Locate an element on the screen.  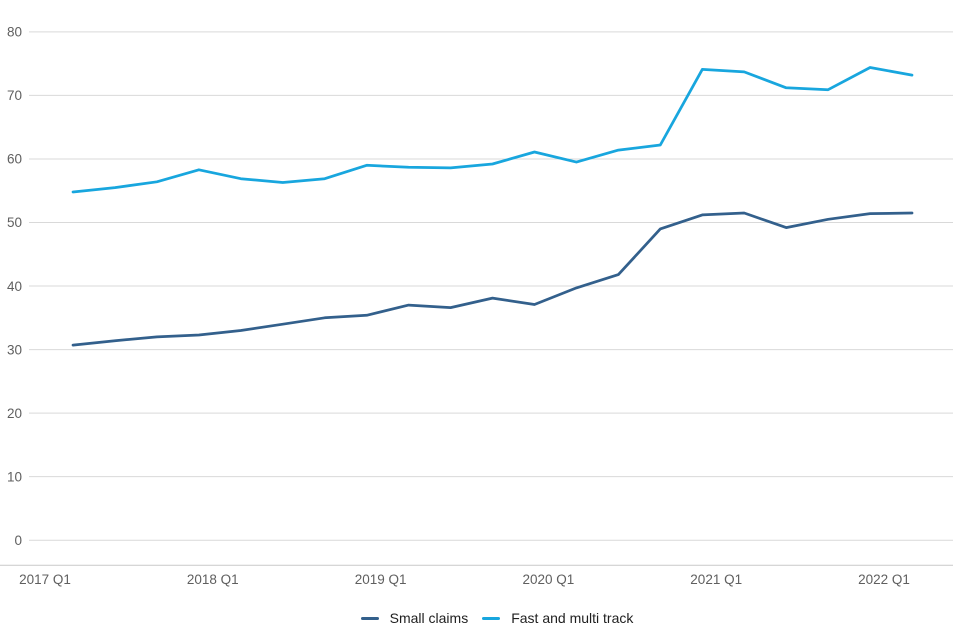
x-axis-tick-label: 2022 Q1 is located at coordinates (884, 579).